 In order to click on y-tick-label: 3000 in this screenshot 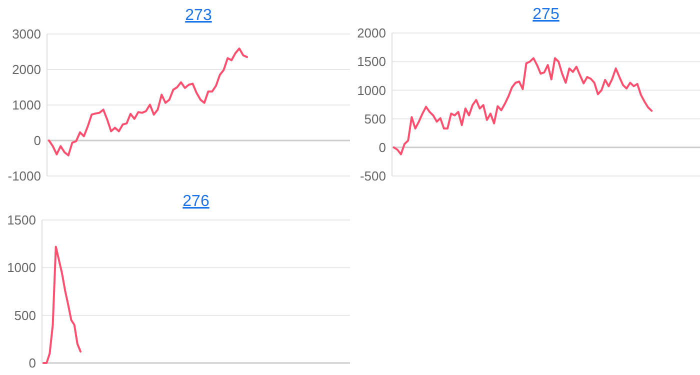, I will do `click(26, 34)`.